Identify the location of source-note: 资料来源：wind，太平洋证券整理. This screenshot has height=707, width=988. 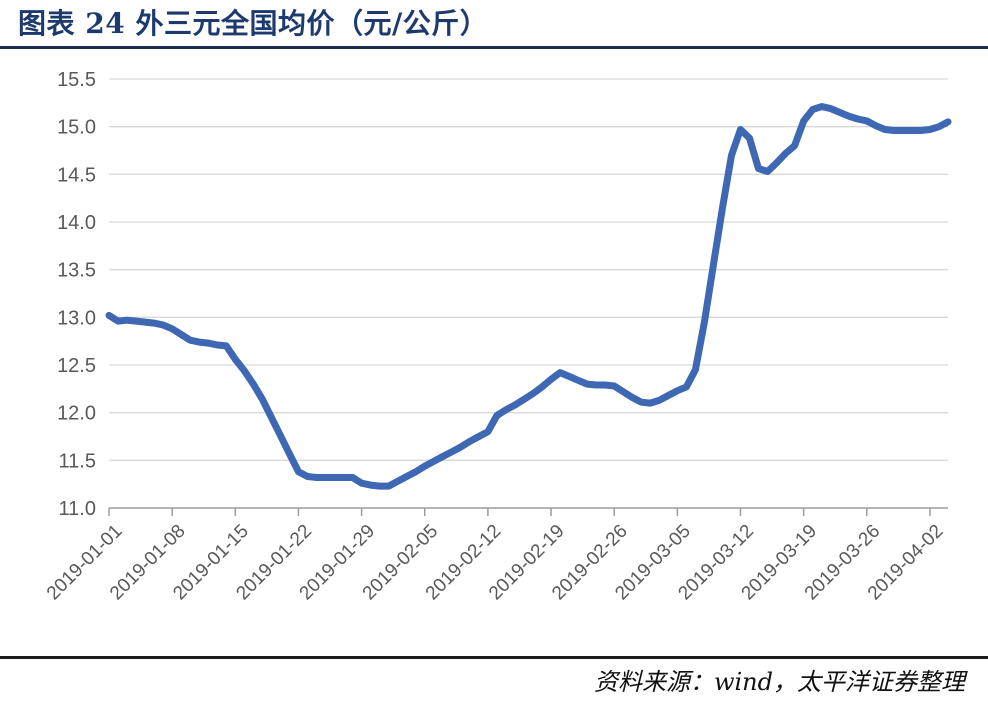
(779, 682).